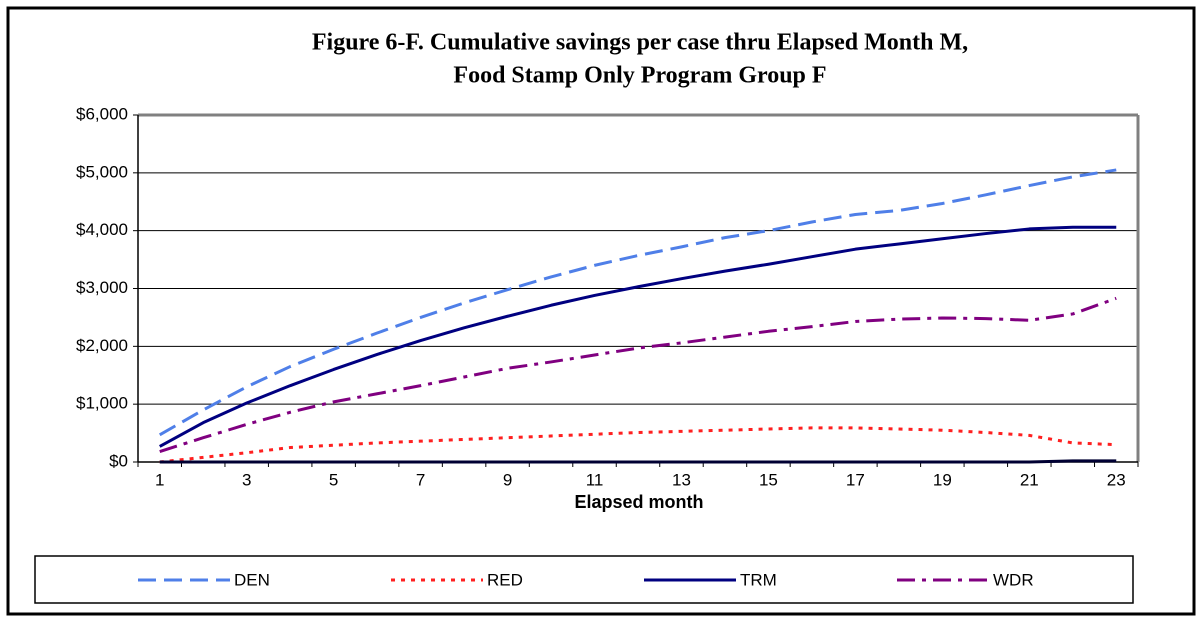 Image resolution: width=1202 pixels, height=622 pixels. Describe the element at coordinates (102, 113) in the screenshot. I see `y-tick-label: $6,000` at that location.